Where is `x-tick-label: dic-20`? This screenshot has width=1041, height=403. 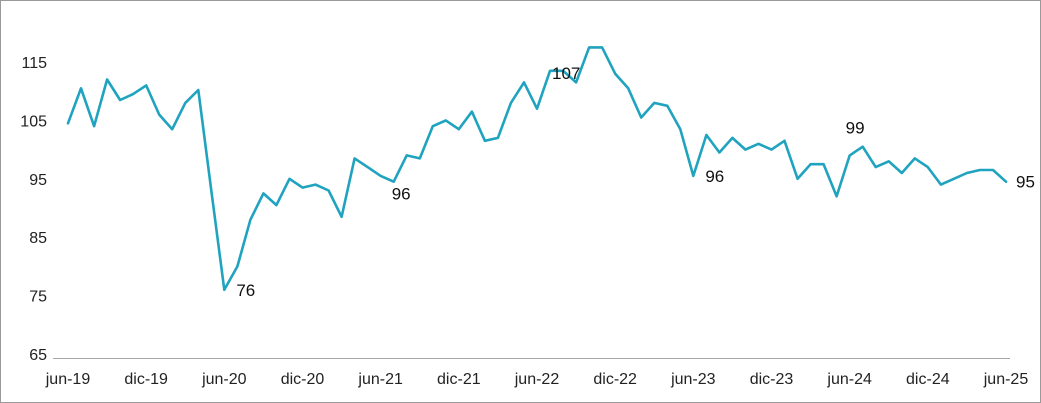
x-tick-label: dic-20 is located at coordinates (303, 379).